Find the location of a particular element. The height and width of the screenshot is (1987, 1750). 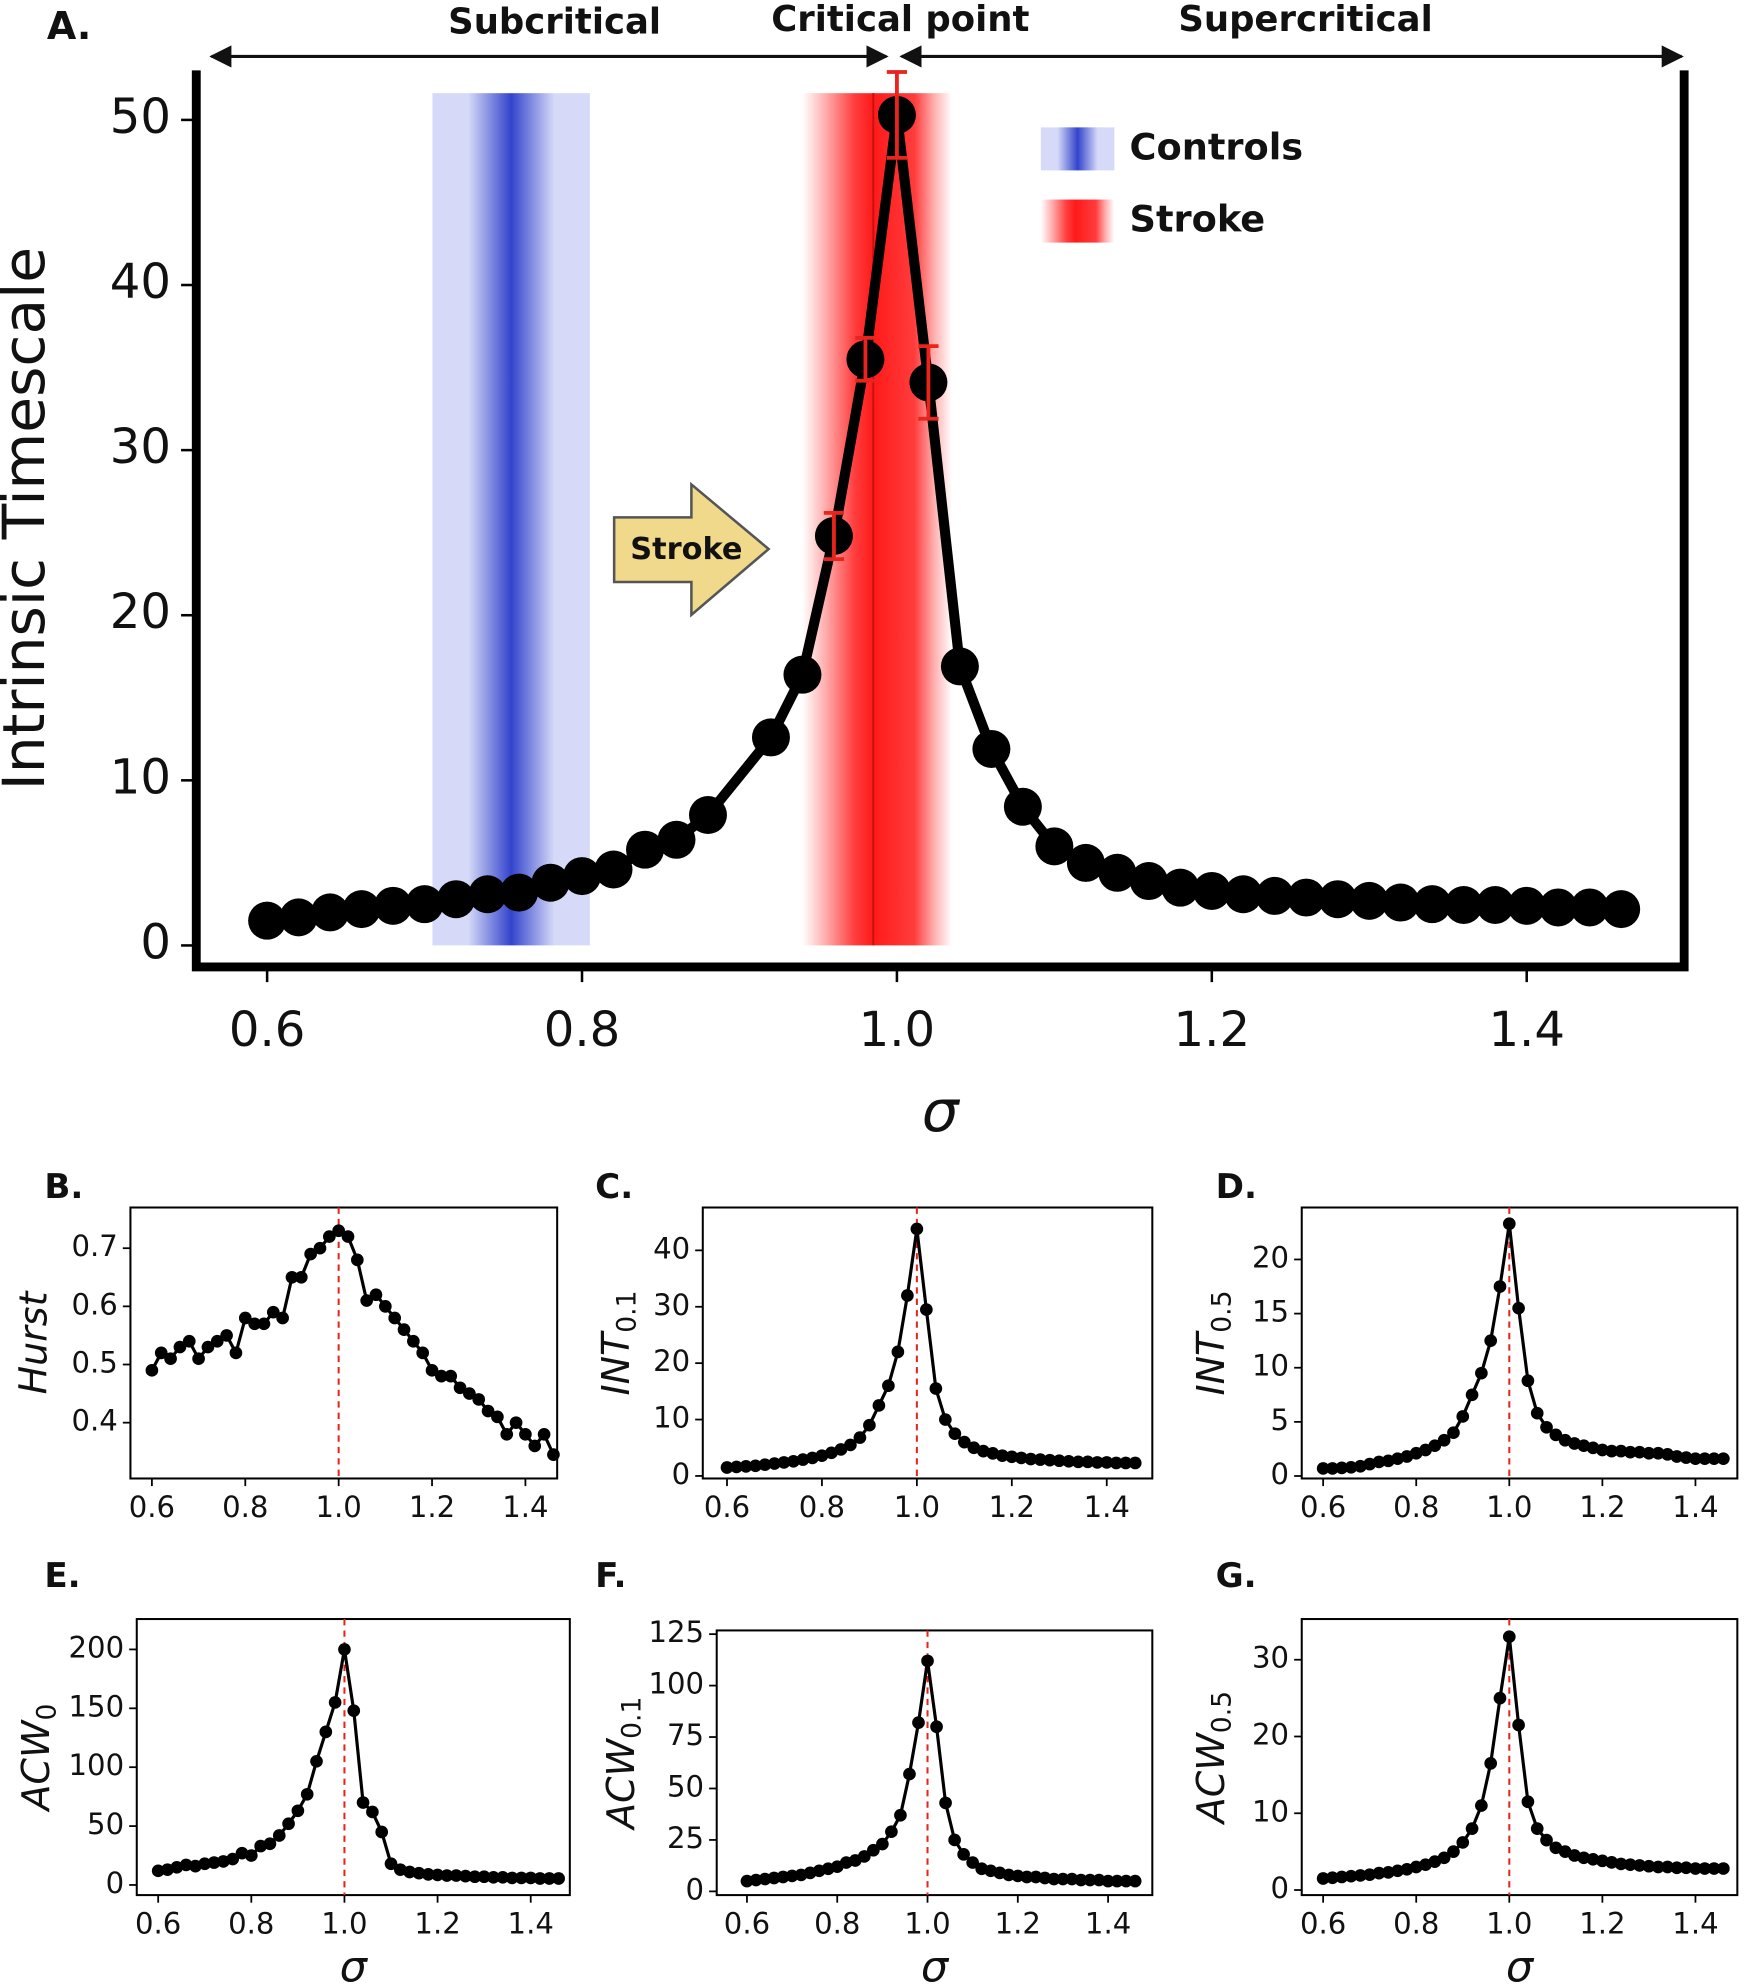

panel: C. 0.6 0.8 1.0 1.2 1.4 0 10 20 30 40 INT0.1 is located at coordinates (873, 1345).